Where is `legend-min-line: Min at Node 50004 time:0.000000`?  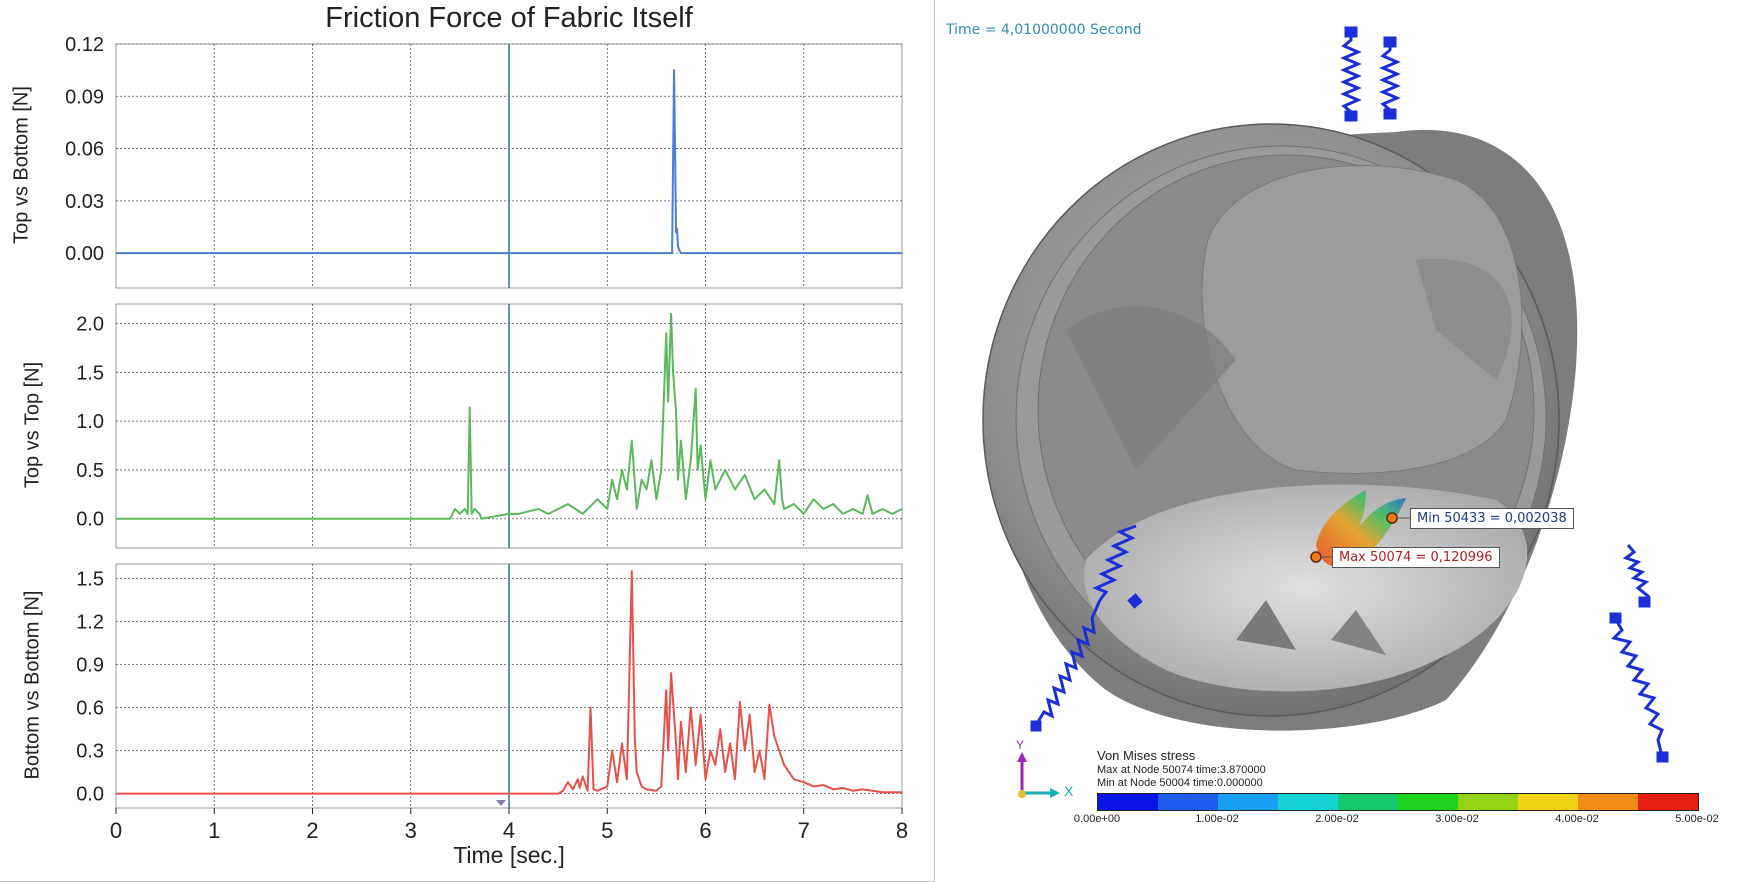 legend-min-line: Min at Node 50004 time:0.000000 is located at coordinates (1180, 783).